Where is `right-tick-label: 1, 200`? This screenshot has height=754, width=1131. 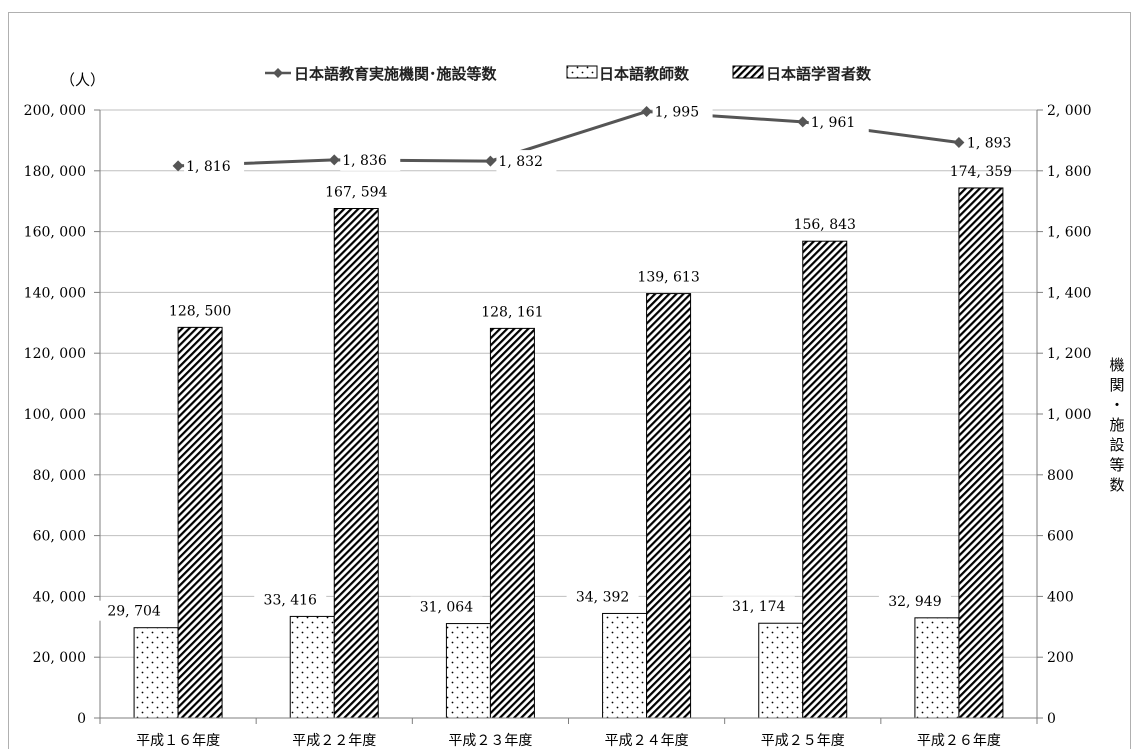
right-tick-label: 1, 200 is located at coordinates (1069, 354).